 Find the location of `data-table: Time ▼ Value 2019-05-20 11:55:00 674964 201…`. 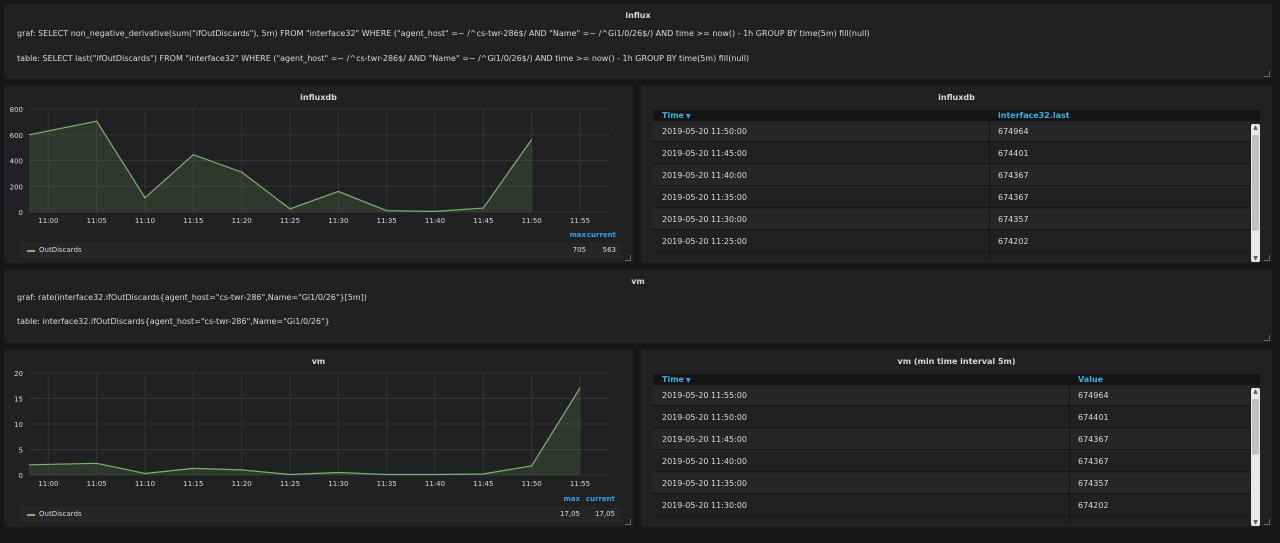

data-table: Time ▼ Value 2019-05-20 11:55:00 674964 201… is located at coordinates (956, 449).